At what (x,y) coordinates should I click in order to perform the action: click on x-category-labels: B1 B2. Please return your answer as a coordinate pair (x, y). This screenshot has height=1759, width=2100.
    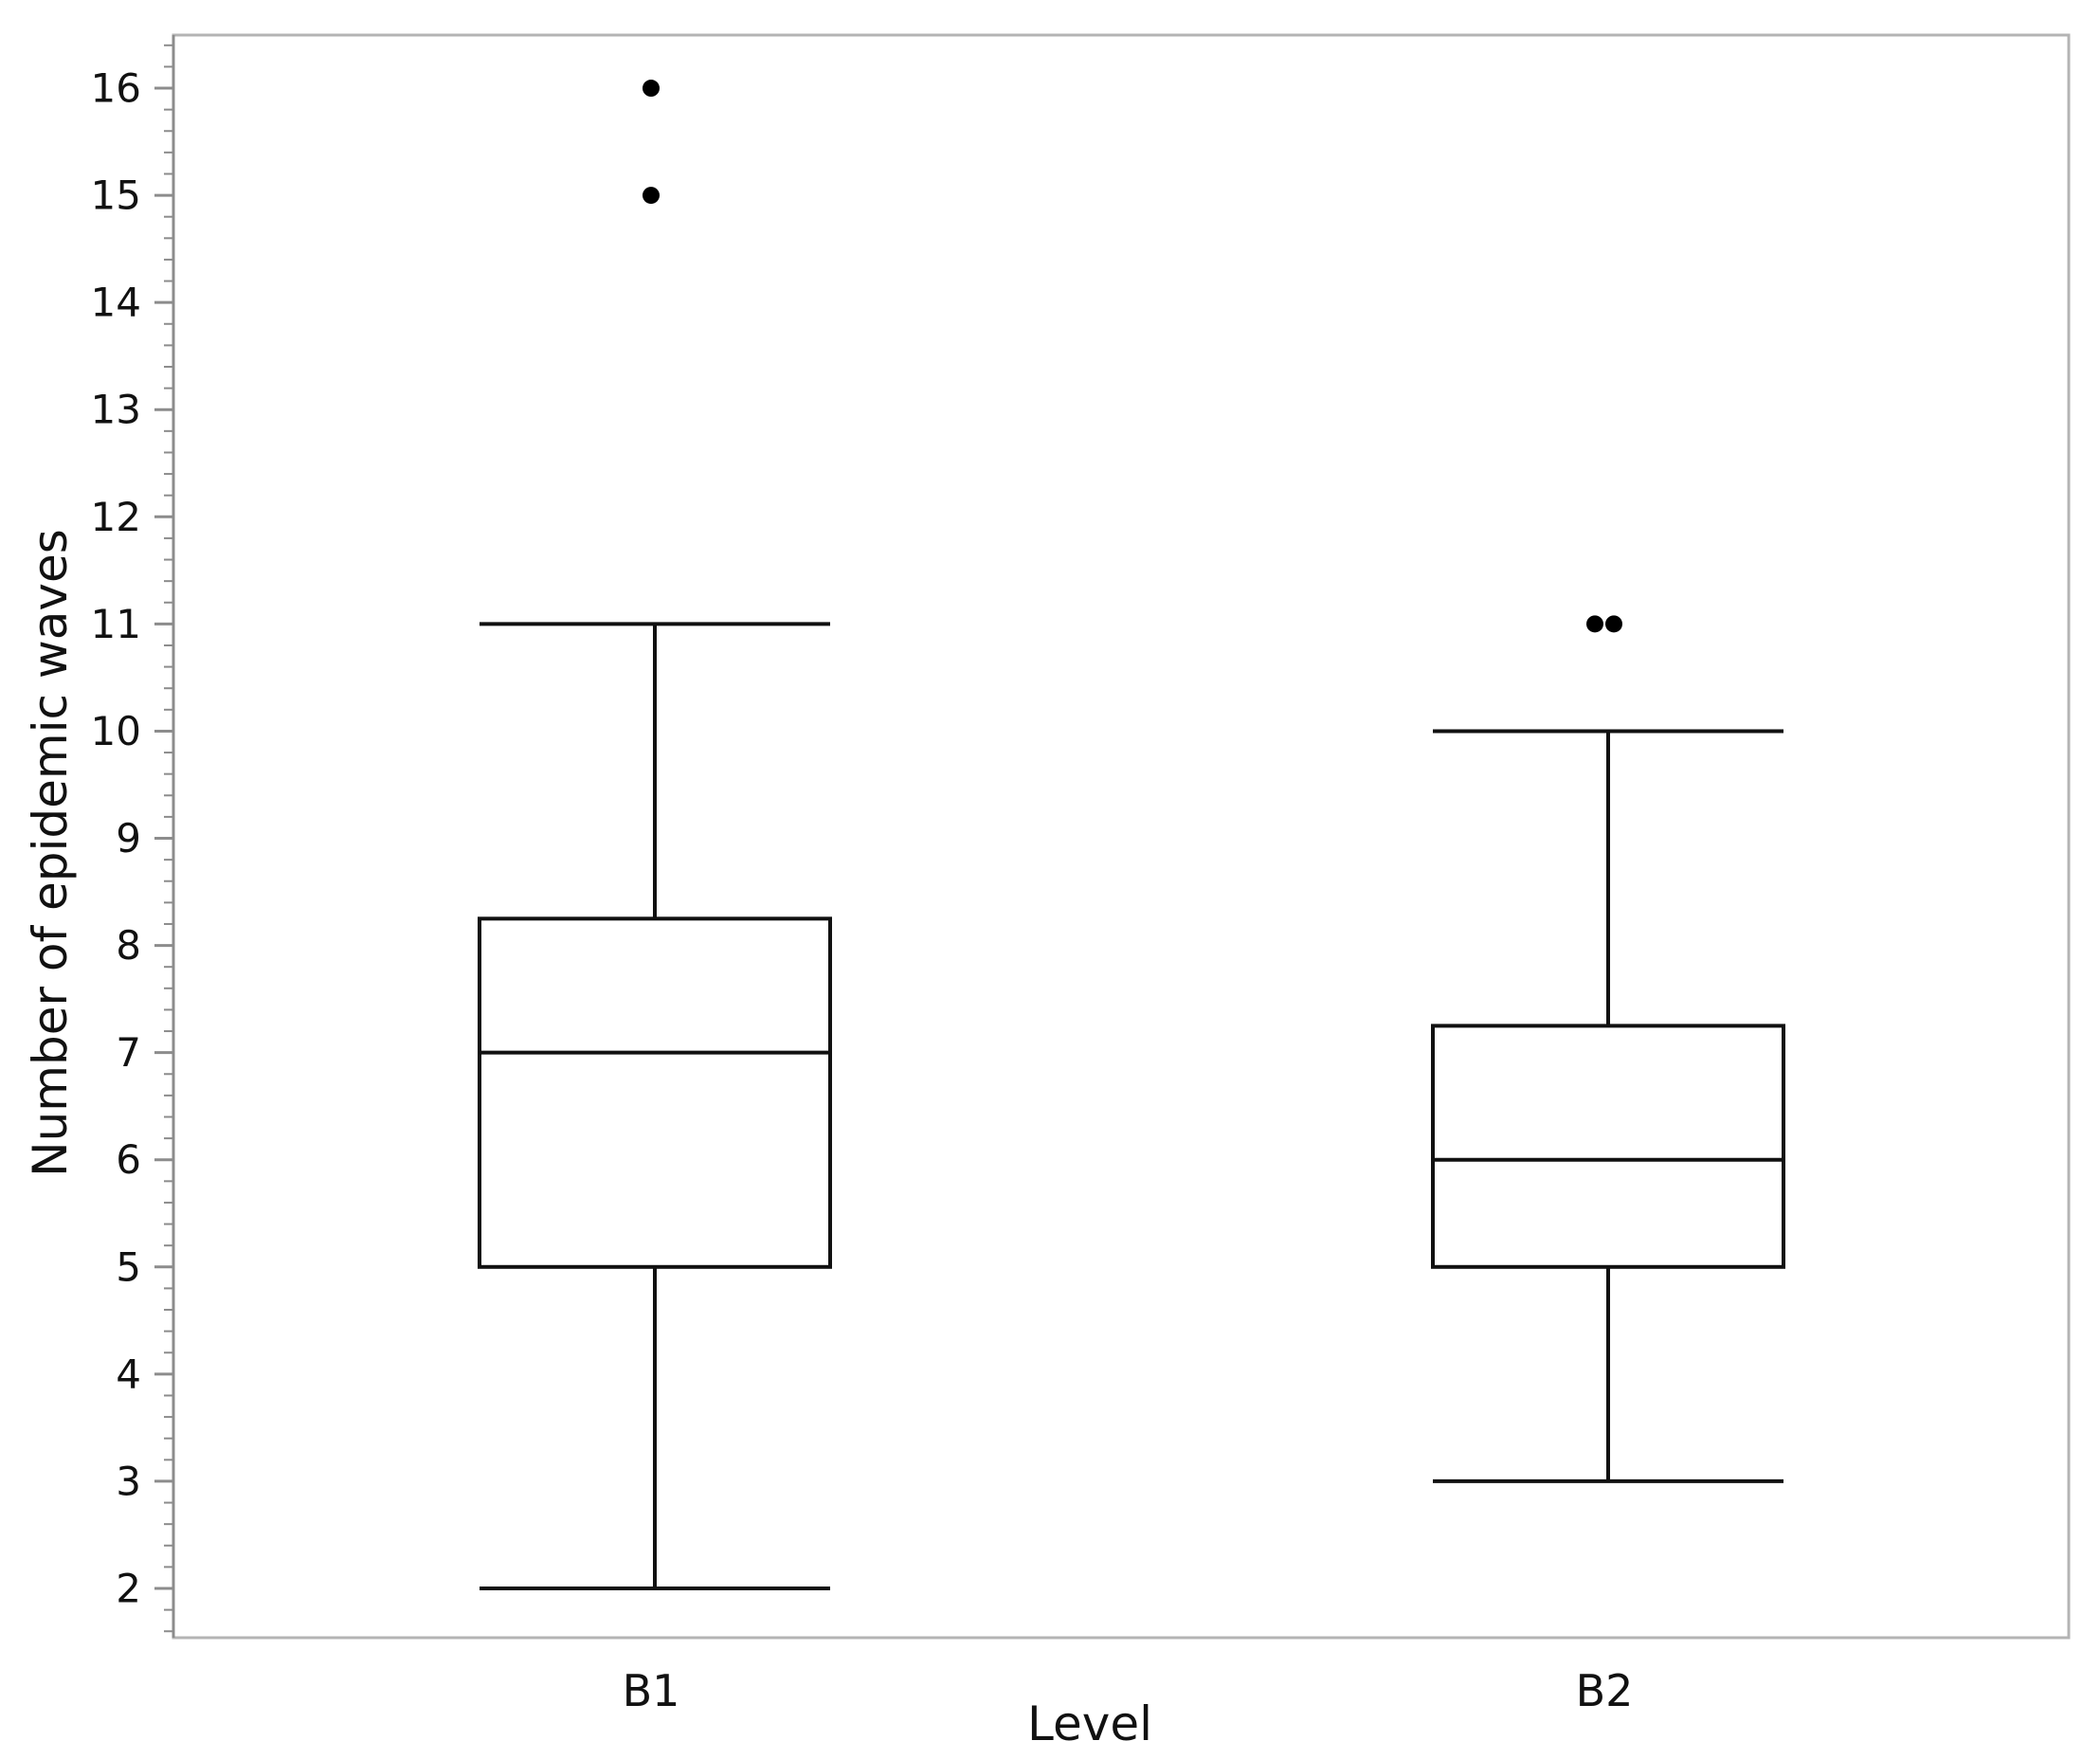
    Looking at the image, I should click on (1128, 1690).